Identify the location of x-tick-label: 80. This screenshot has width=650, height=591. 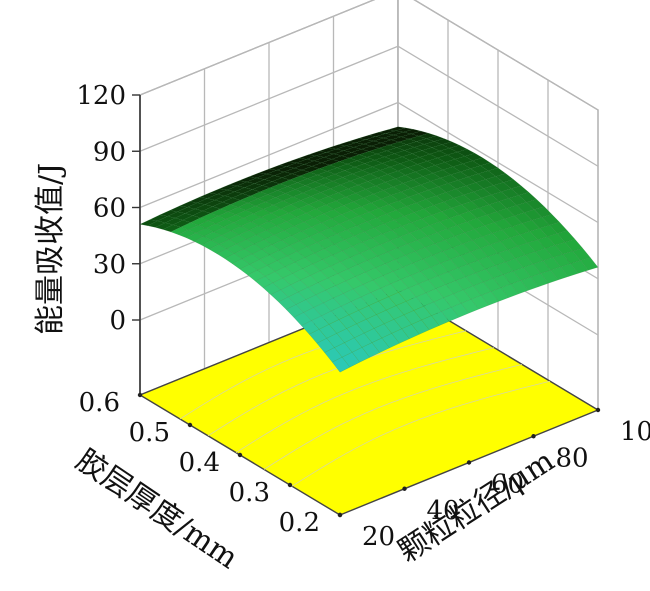
(572, 458).